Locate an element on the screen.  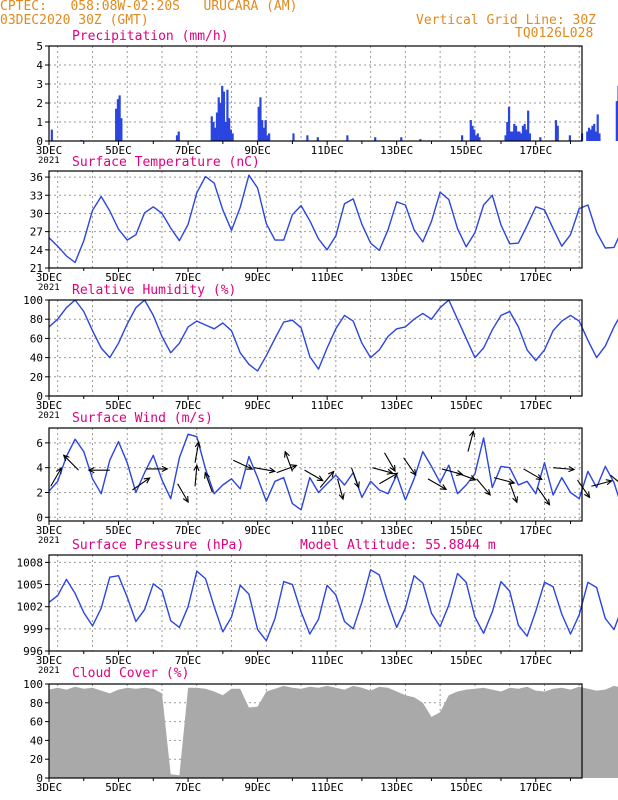
y-tick-label: 27 is located at coordinates (36, 232).